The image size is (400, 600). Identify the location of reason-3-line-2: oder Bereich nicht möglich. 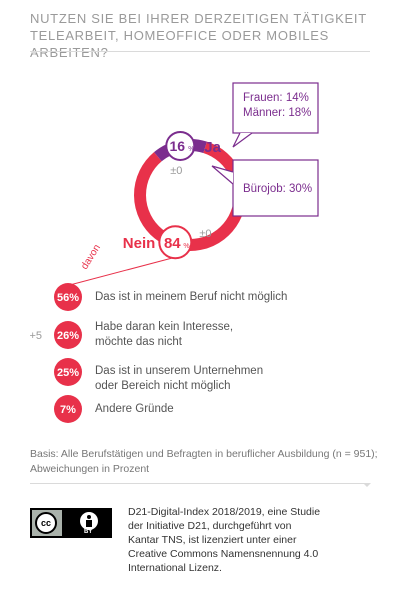
(163, 386).